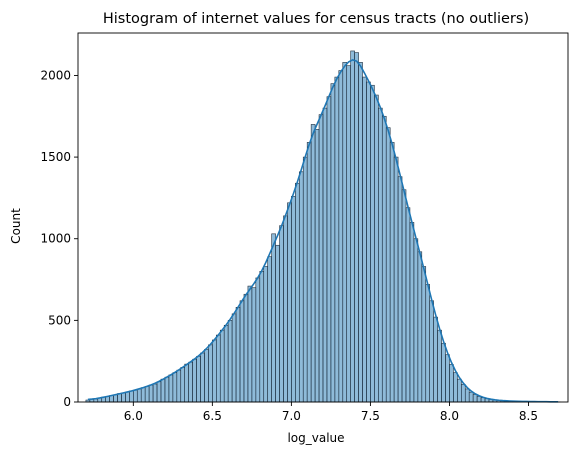  What do you see at coordinates (59, 320) in the screenshot?
I see `y-tick-label: 500` at bounding box center [59, 320].